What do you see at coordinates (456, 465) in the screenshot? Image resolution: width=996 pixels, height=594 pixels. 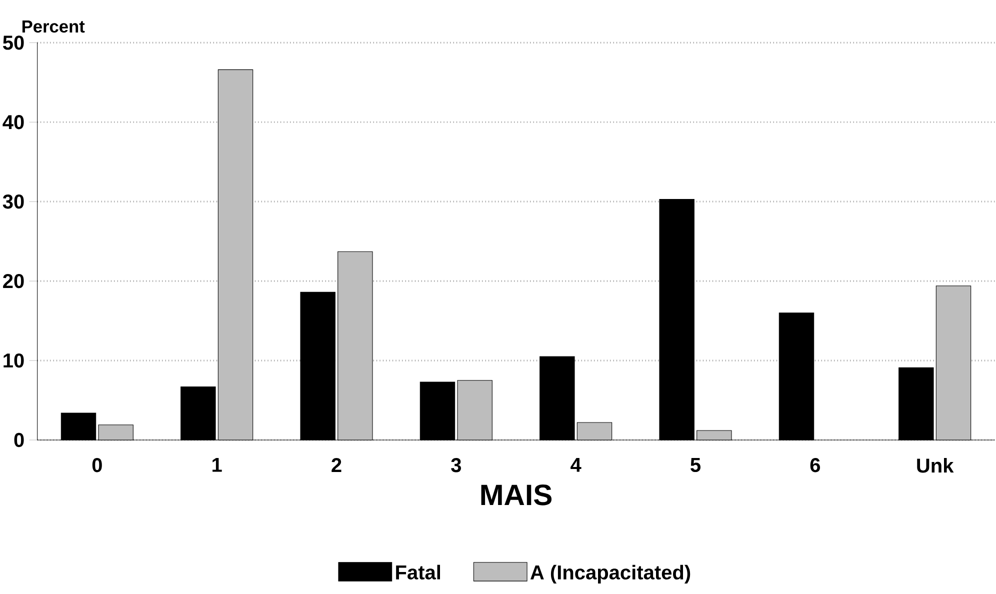 I see `x-tick-label: 3` at bounding box center [456, 465].